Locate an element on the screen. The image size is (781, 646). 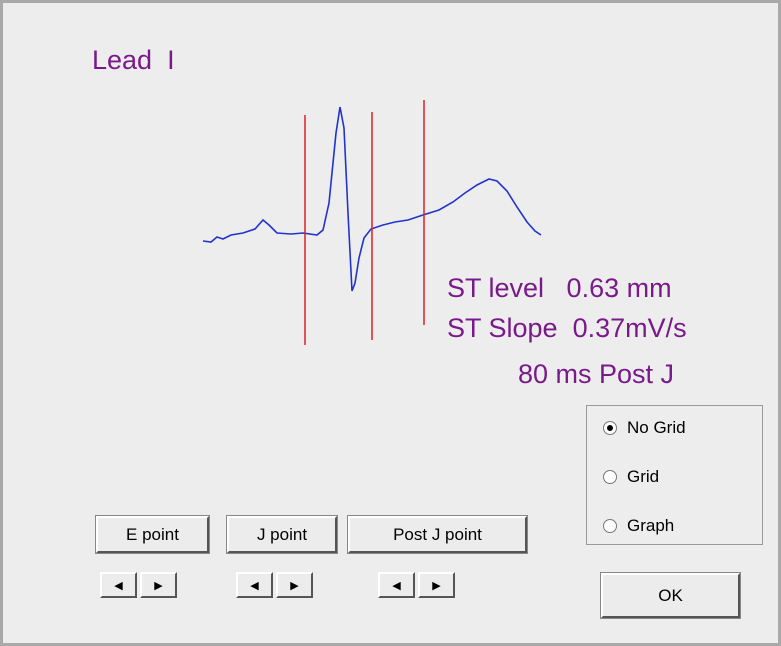
radio-label: Grid is located at coordinates (643, 476).